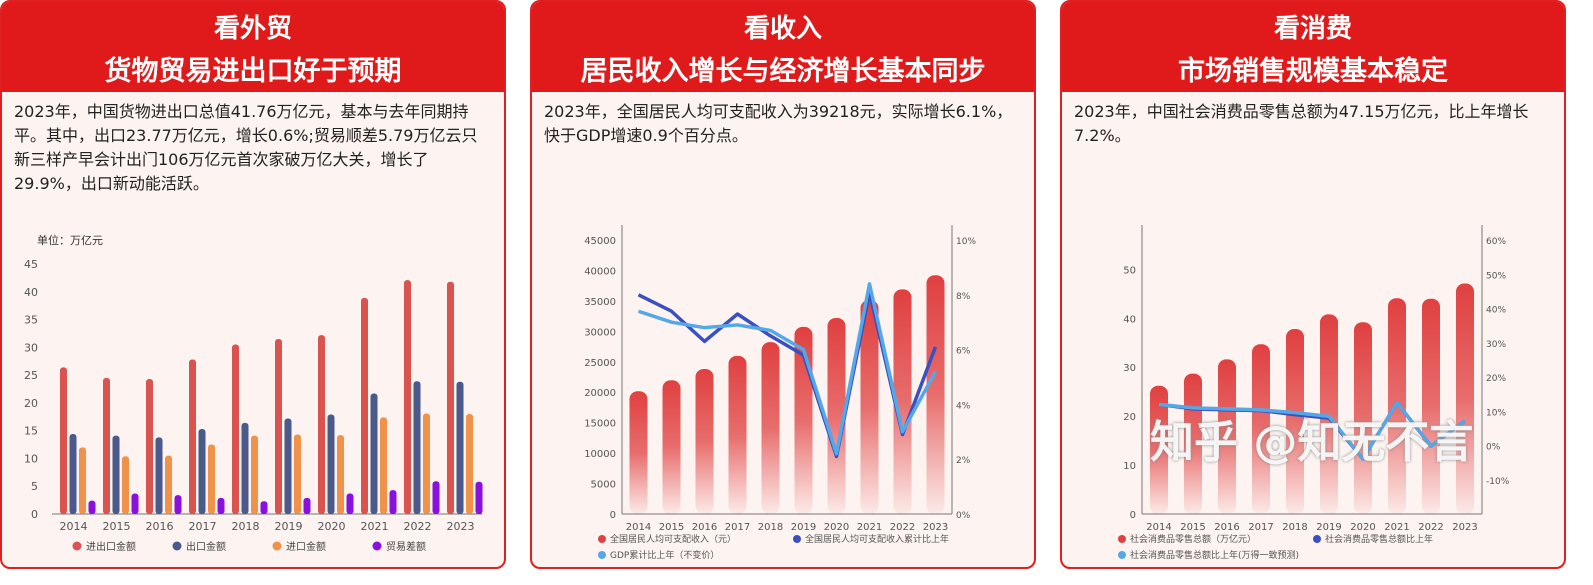 Image resolution: width=1593 pixels, height=585 pixels. What do you see at coordinates (31, 403) in the screenshot?
I see `y-tick-label: 20` at bounding box center [31, 403].